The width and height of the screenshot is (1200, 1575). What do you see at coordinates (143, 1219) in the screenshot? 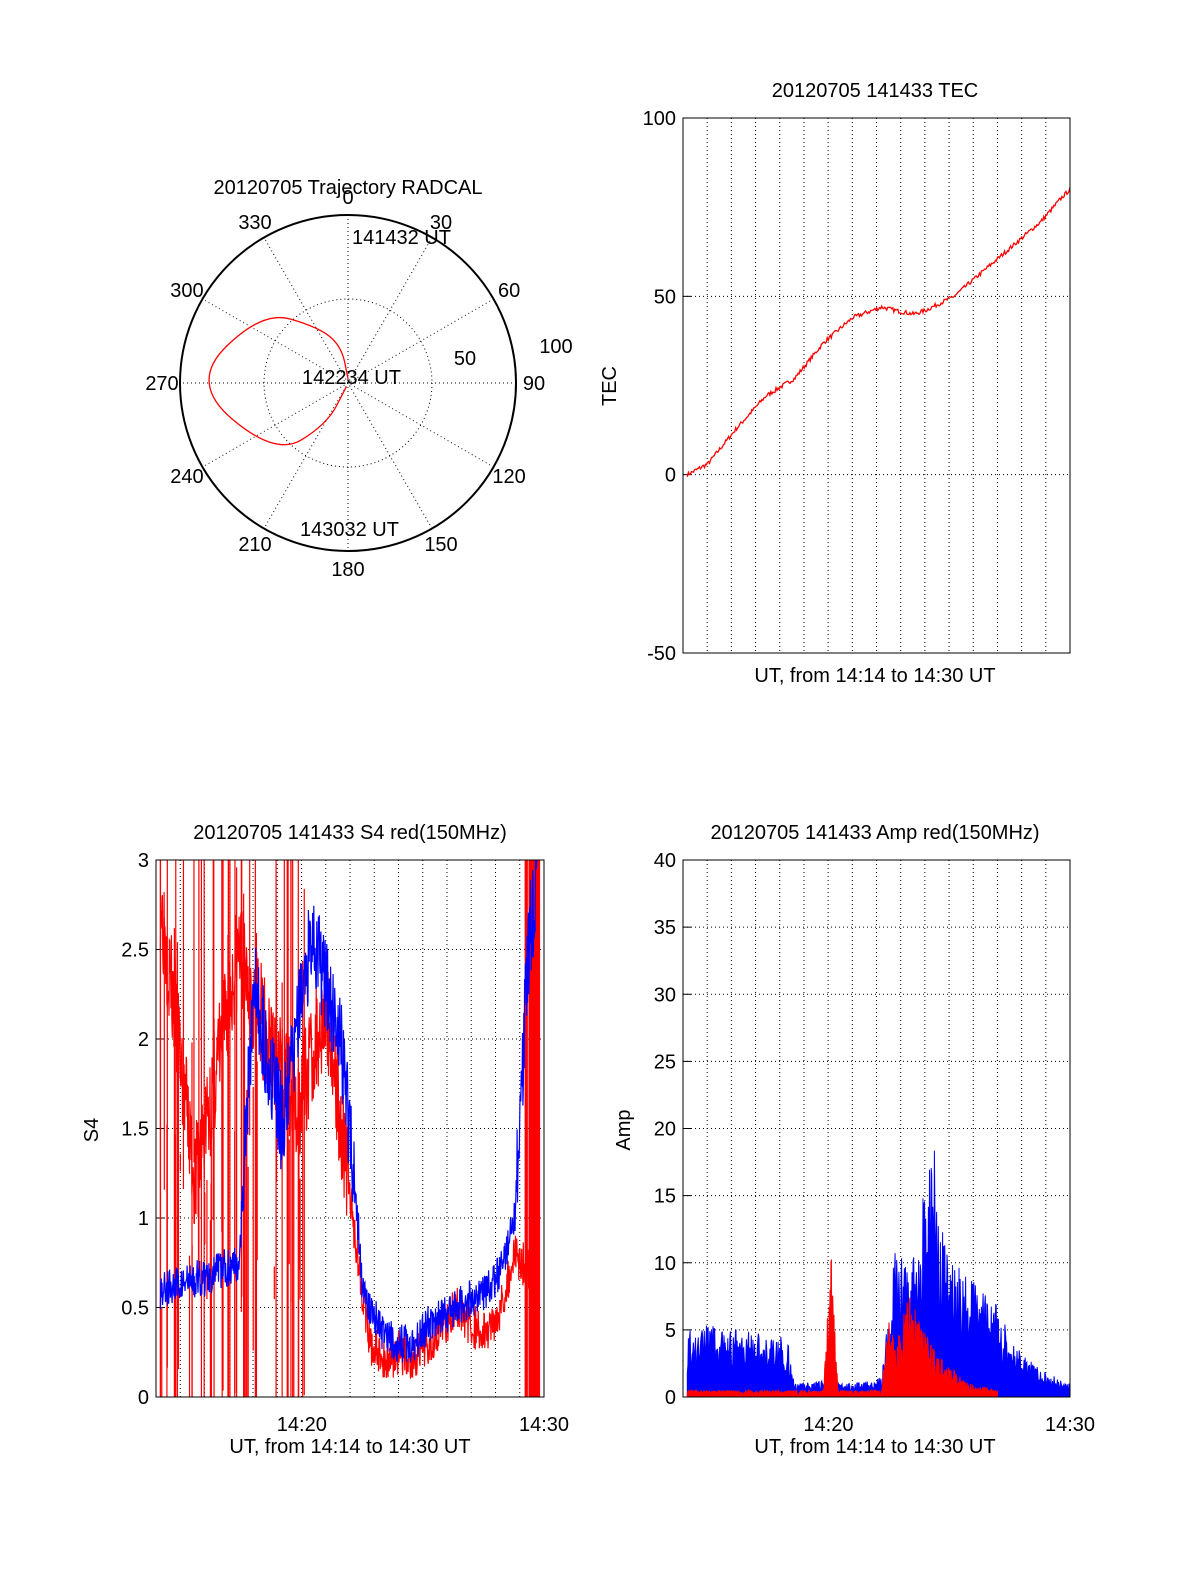
I see `s4-ytick-label: 1` at bounding box center [143, 1219].